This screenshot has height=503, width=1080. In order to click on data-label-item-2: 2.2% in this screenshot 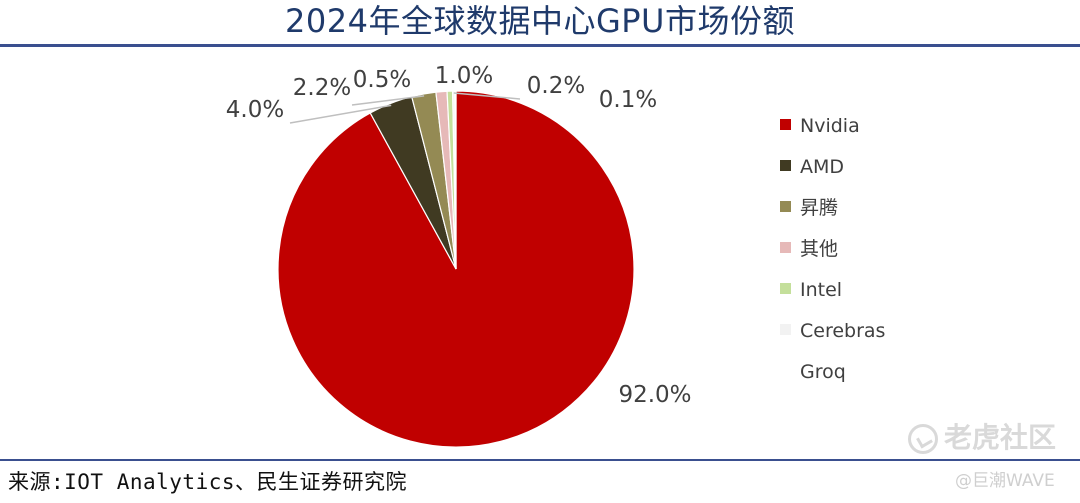, I will do `click(322, 88)`.